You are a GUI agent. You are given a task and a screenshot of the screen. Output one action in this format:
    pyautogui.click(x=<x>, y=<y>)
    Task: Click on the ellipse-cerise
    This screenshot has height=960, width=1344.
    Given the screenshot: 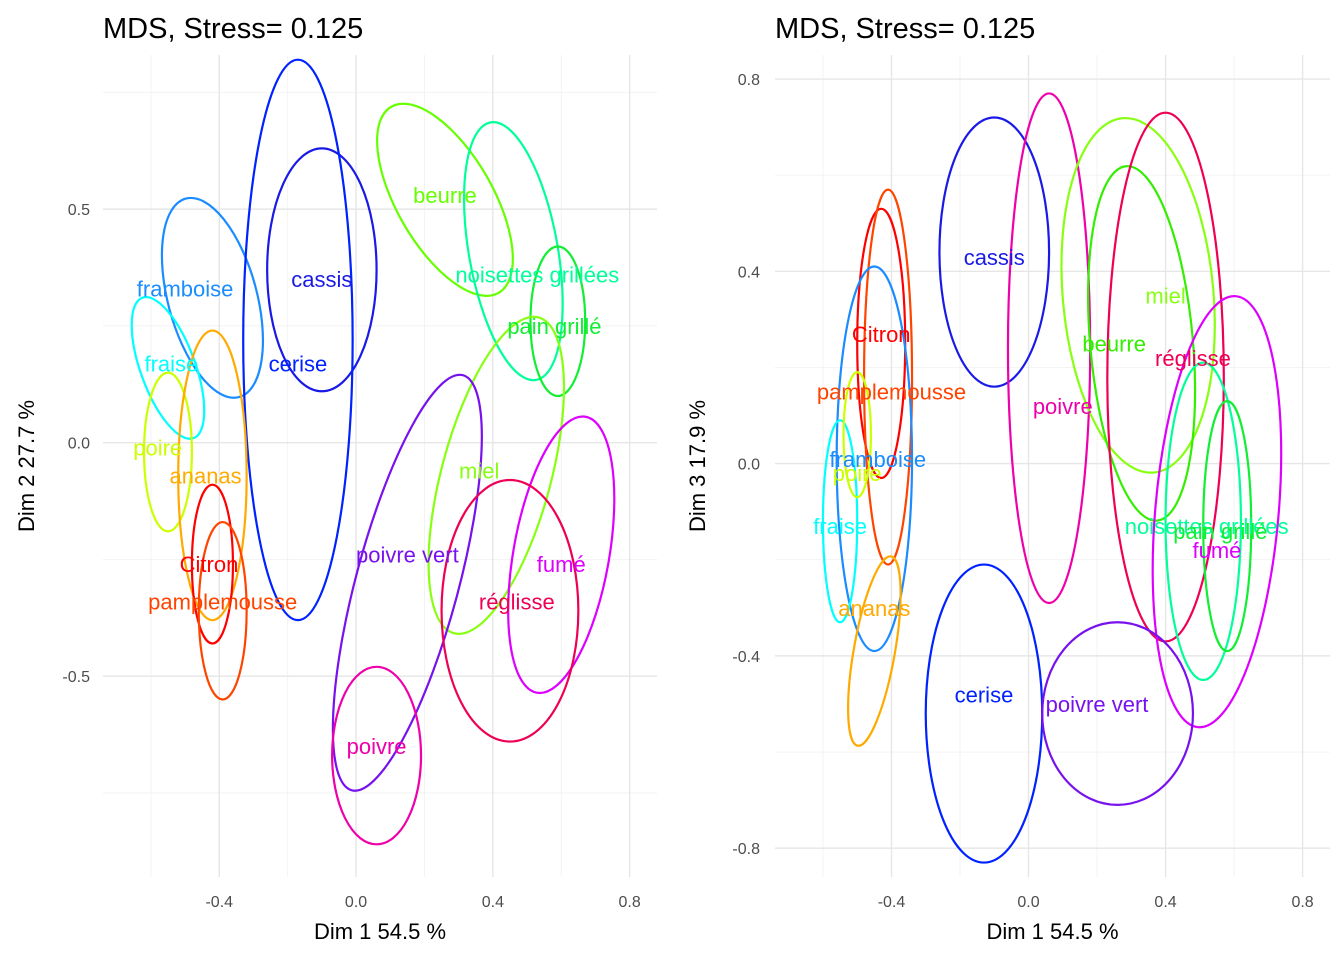 What is the action you would take?
    pyautogui.click(x=298, y=340)
    